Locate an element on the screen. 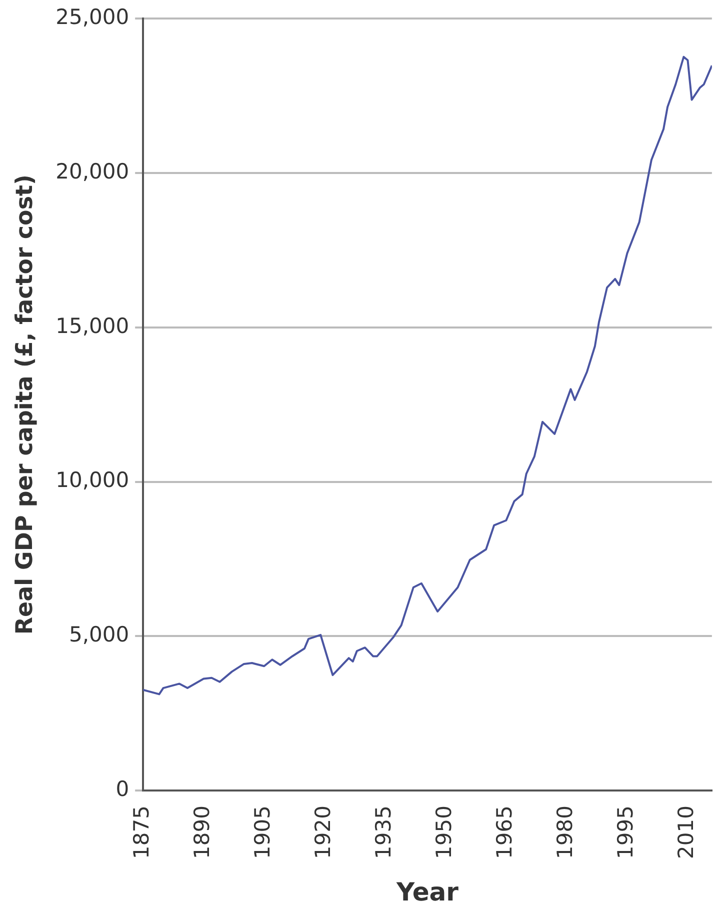 The width and height of the screenshot is (719, 923). x-tick-label: 1965 is located at coordinates (504, 833).